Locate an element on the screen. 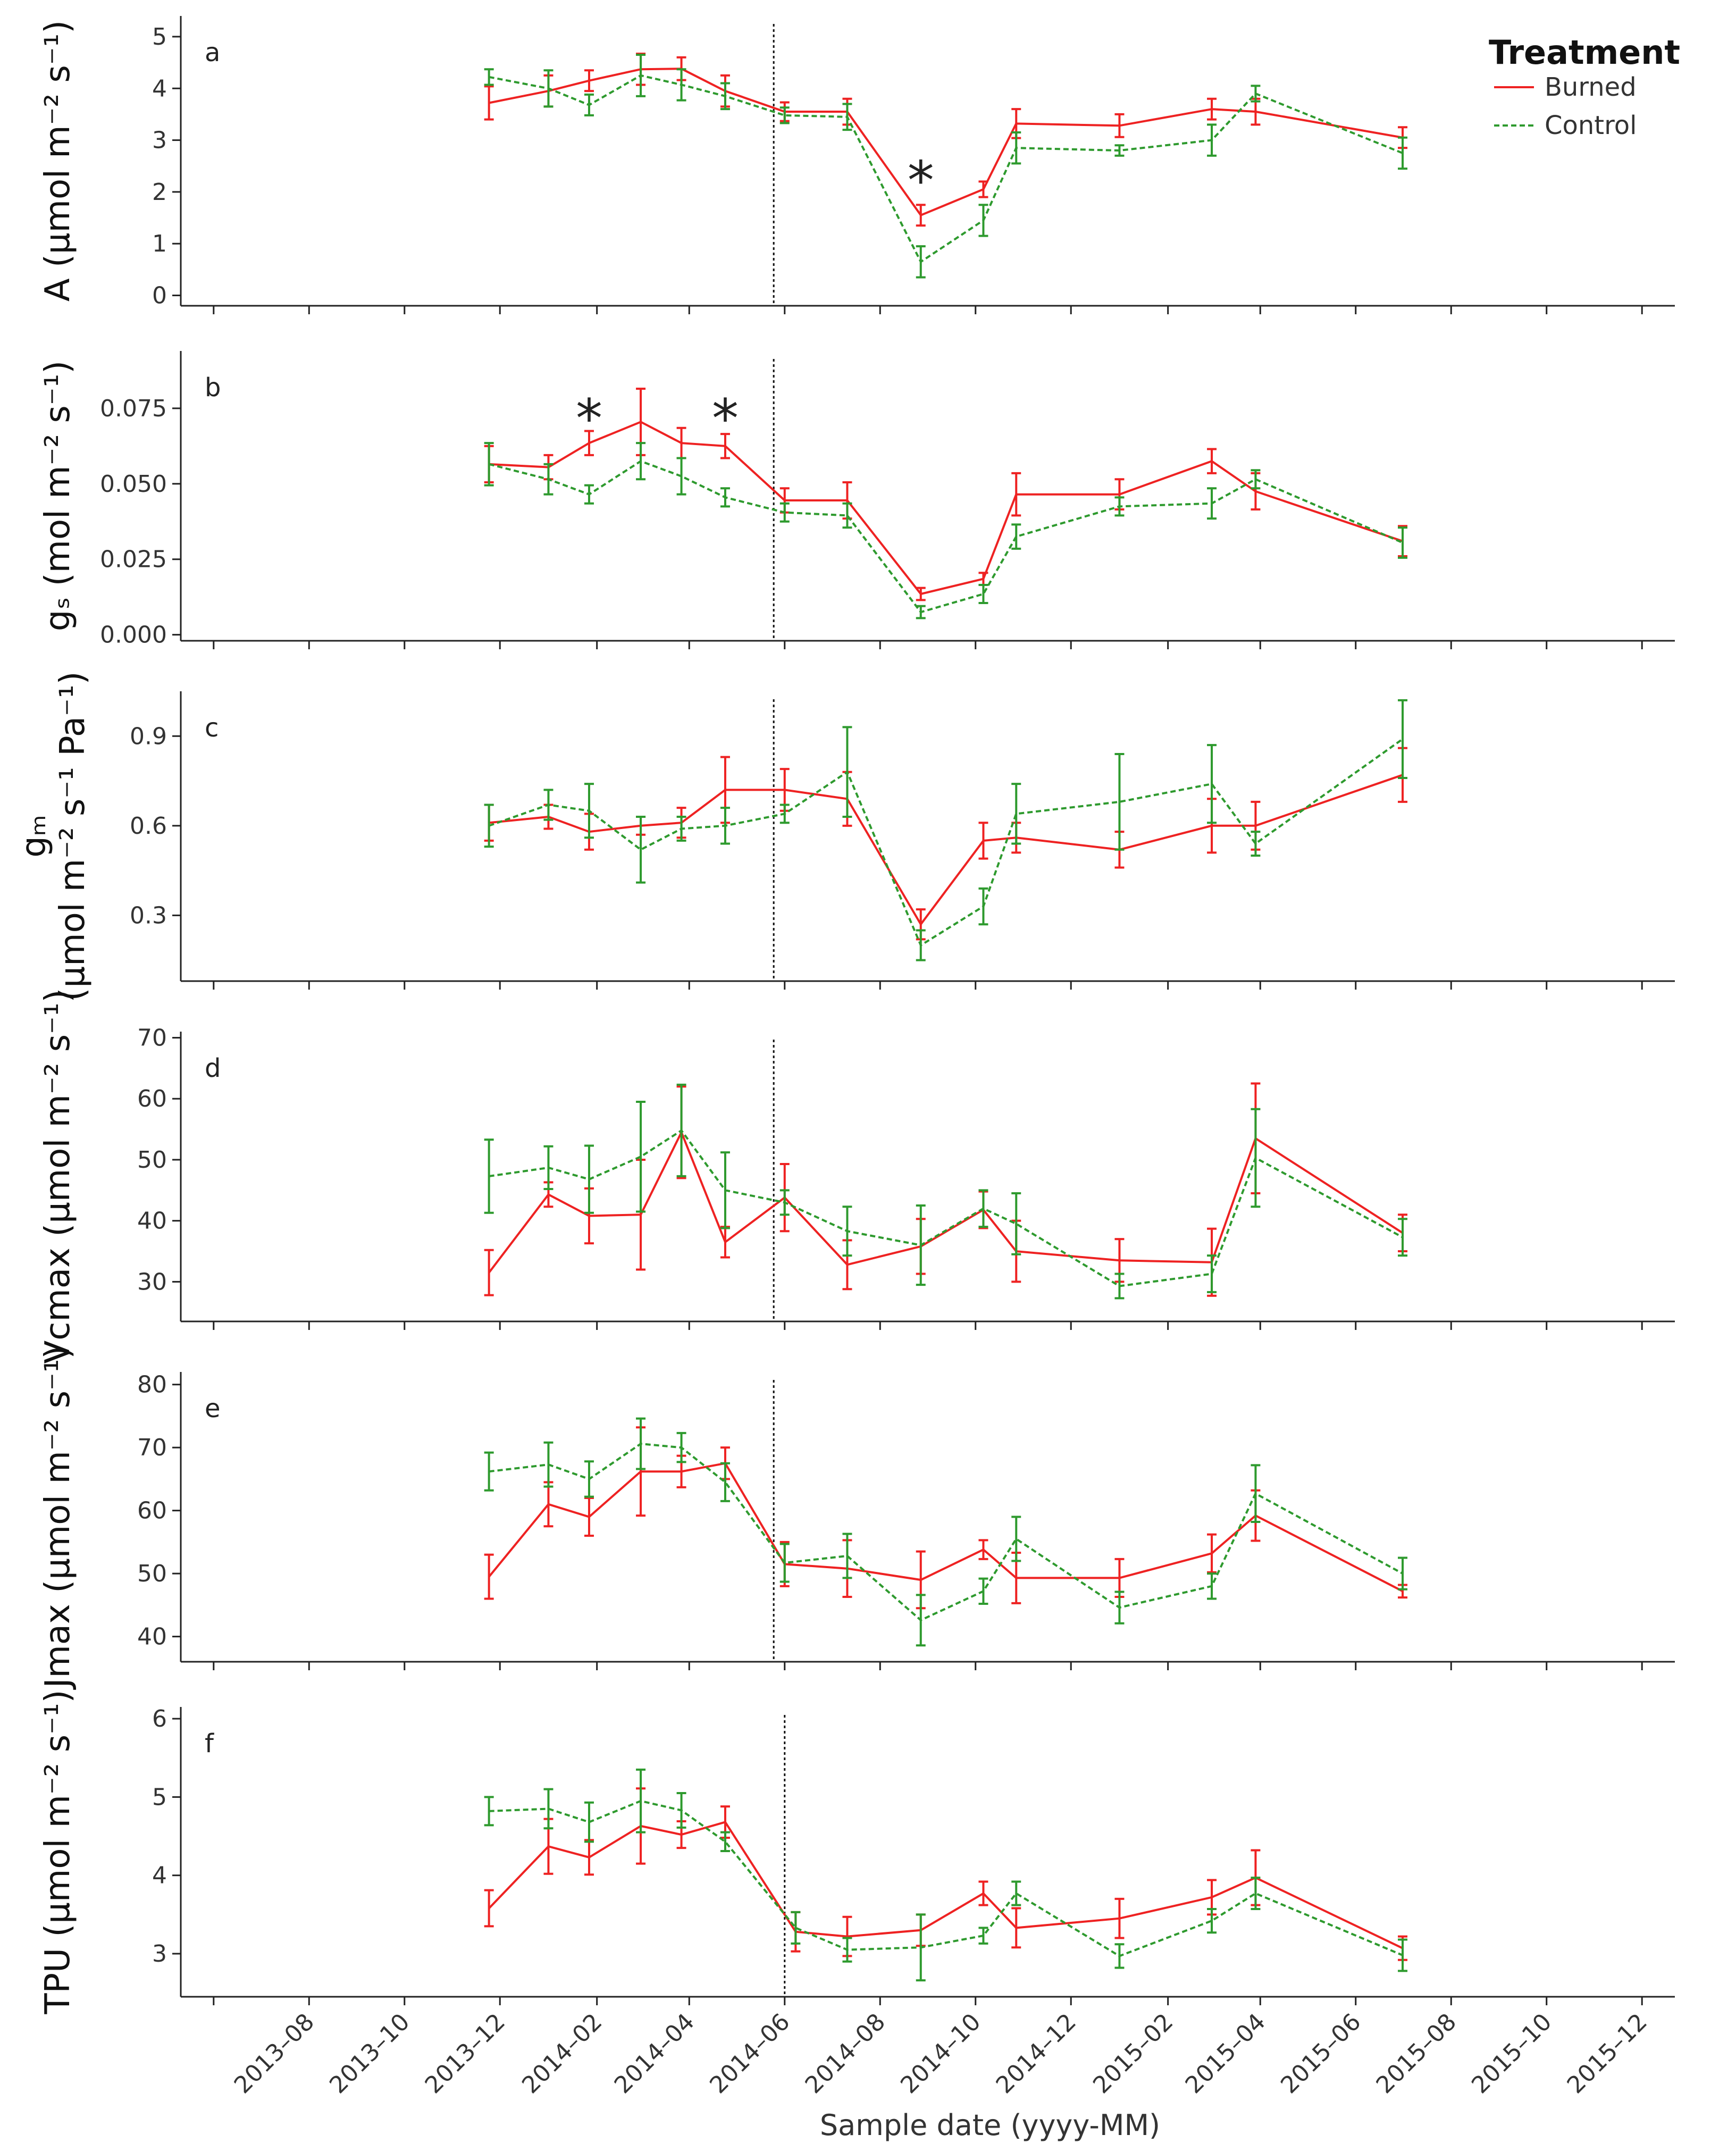 This screenshot has height=2143, width=1736. y-axis-label: gₘ is located at coordinates (34, 837).